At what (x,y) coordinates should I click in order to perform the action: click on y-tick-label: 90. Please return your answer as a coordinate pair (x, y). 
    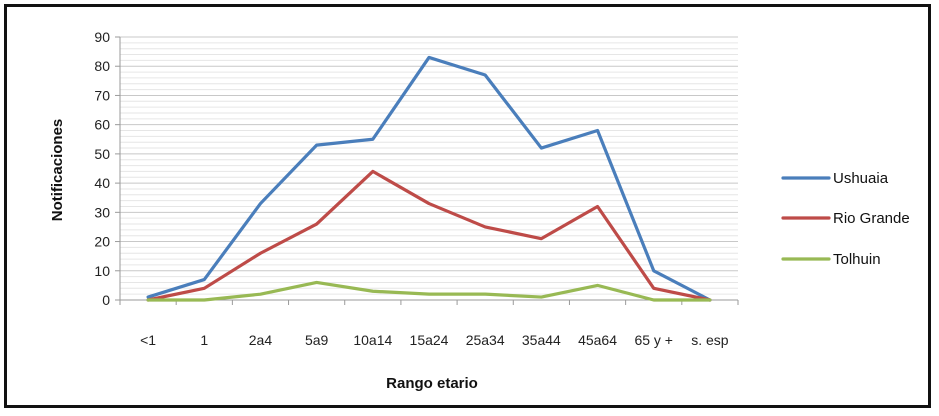
    Looking at the image, I should click on (102, 37).